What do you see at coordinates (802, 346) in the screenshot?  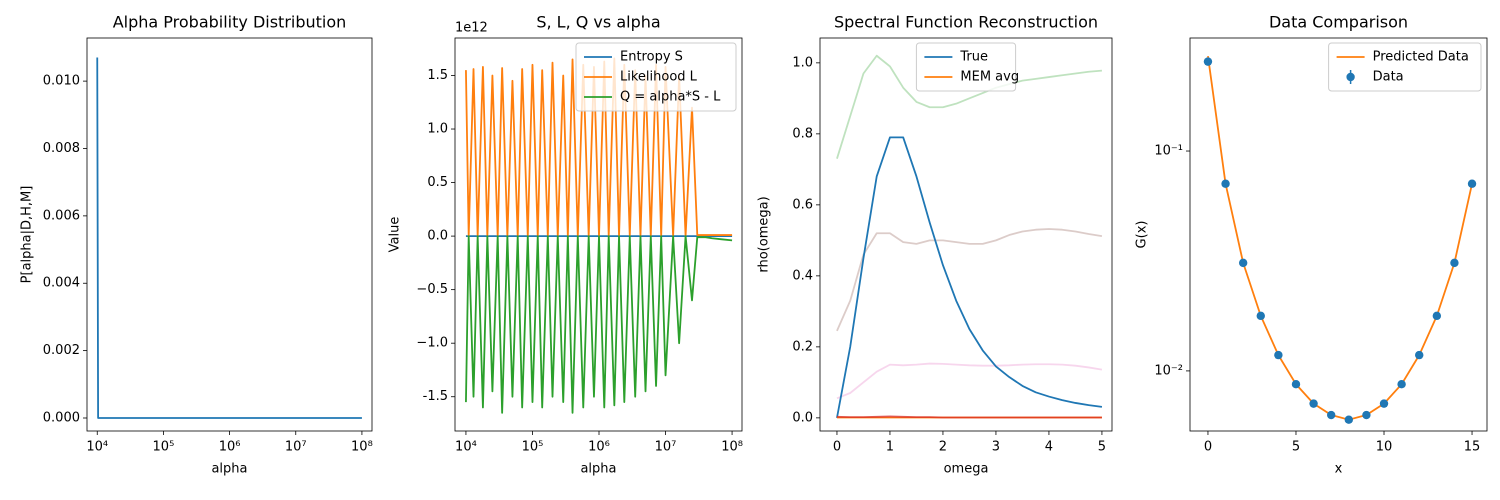 I see `y-tick-label: 0.2` at bounding box center [802, 346].